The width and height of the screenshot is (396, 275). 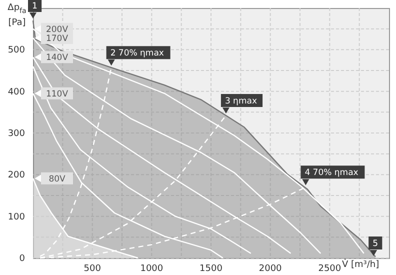 What do you see at coordinates (375, 244) in the screenshot?
I see `annotation: 5` at bounding box center [375, 244].